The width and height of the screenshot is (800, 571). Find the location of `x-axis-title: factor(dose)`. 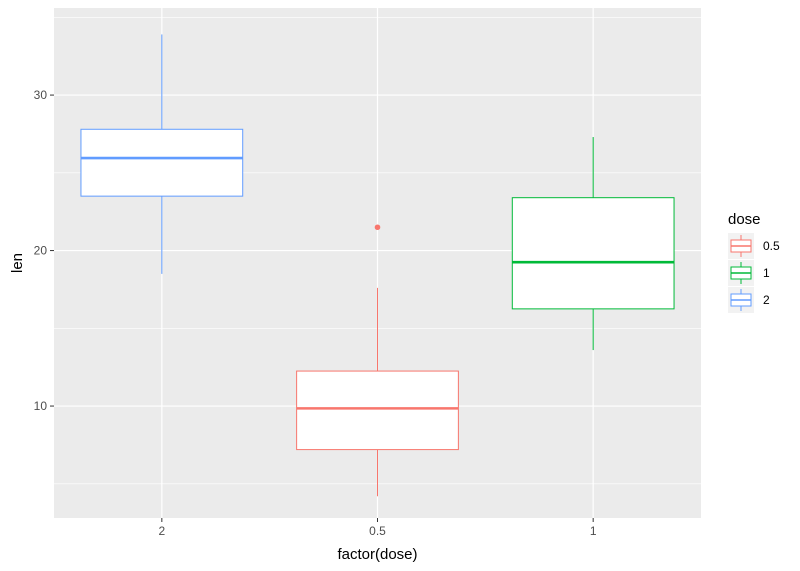

x-axis-title: factor(dose) is located at coordinates (377, 554).